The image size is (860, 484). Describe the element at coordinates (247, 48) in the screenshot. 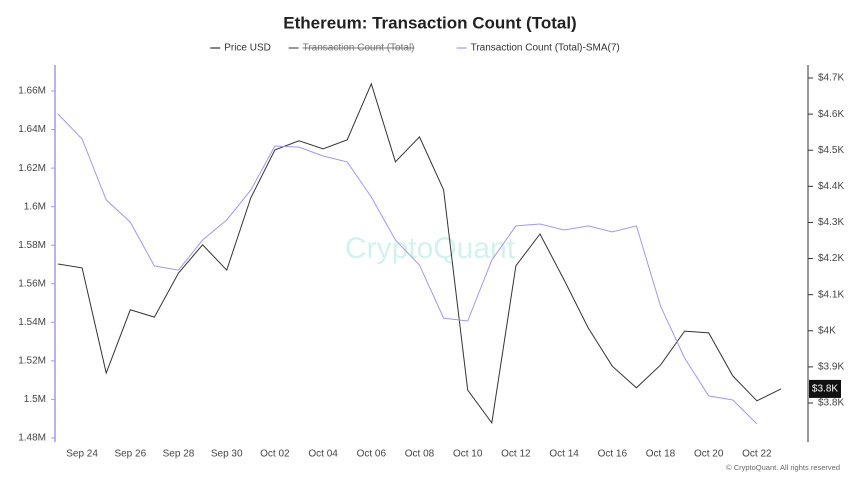

I see `legend-label: Price USD` at that location.